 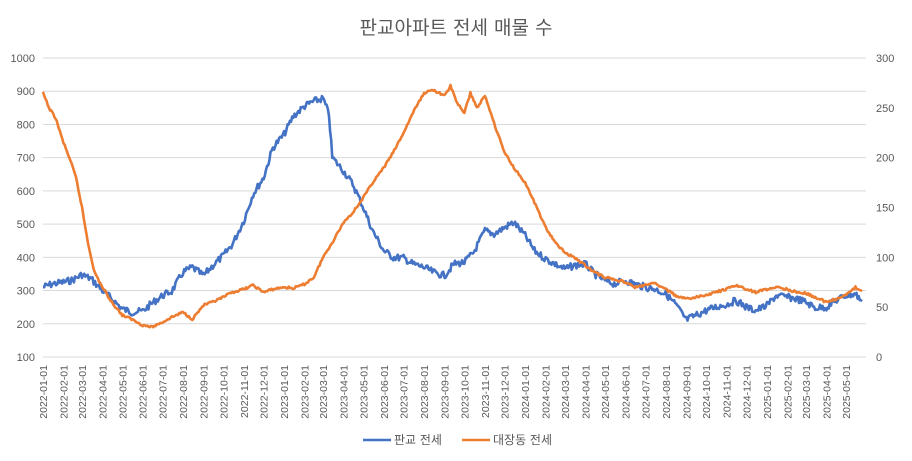 I want to click on chart-title: 판교아파트 전세 매물 수, so click(x=456, y=28).